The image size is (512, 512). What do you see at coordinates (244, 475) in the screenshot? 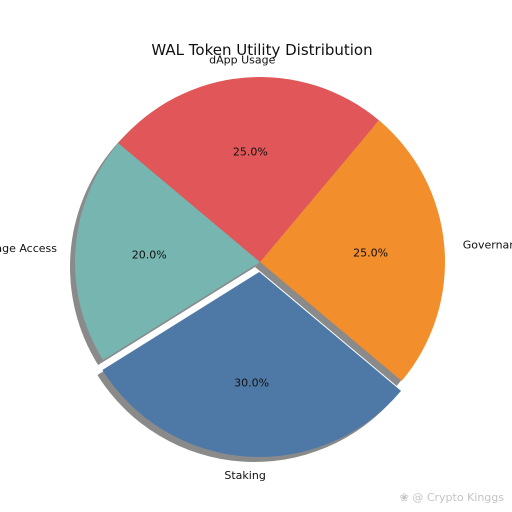
I see `slice-label-staking: Staking` at bounding box center [244, 475].